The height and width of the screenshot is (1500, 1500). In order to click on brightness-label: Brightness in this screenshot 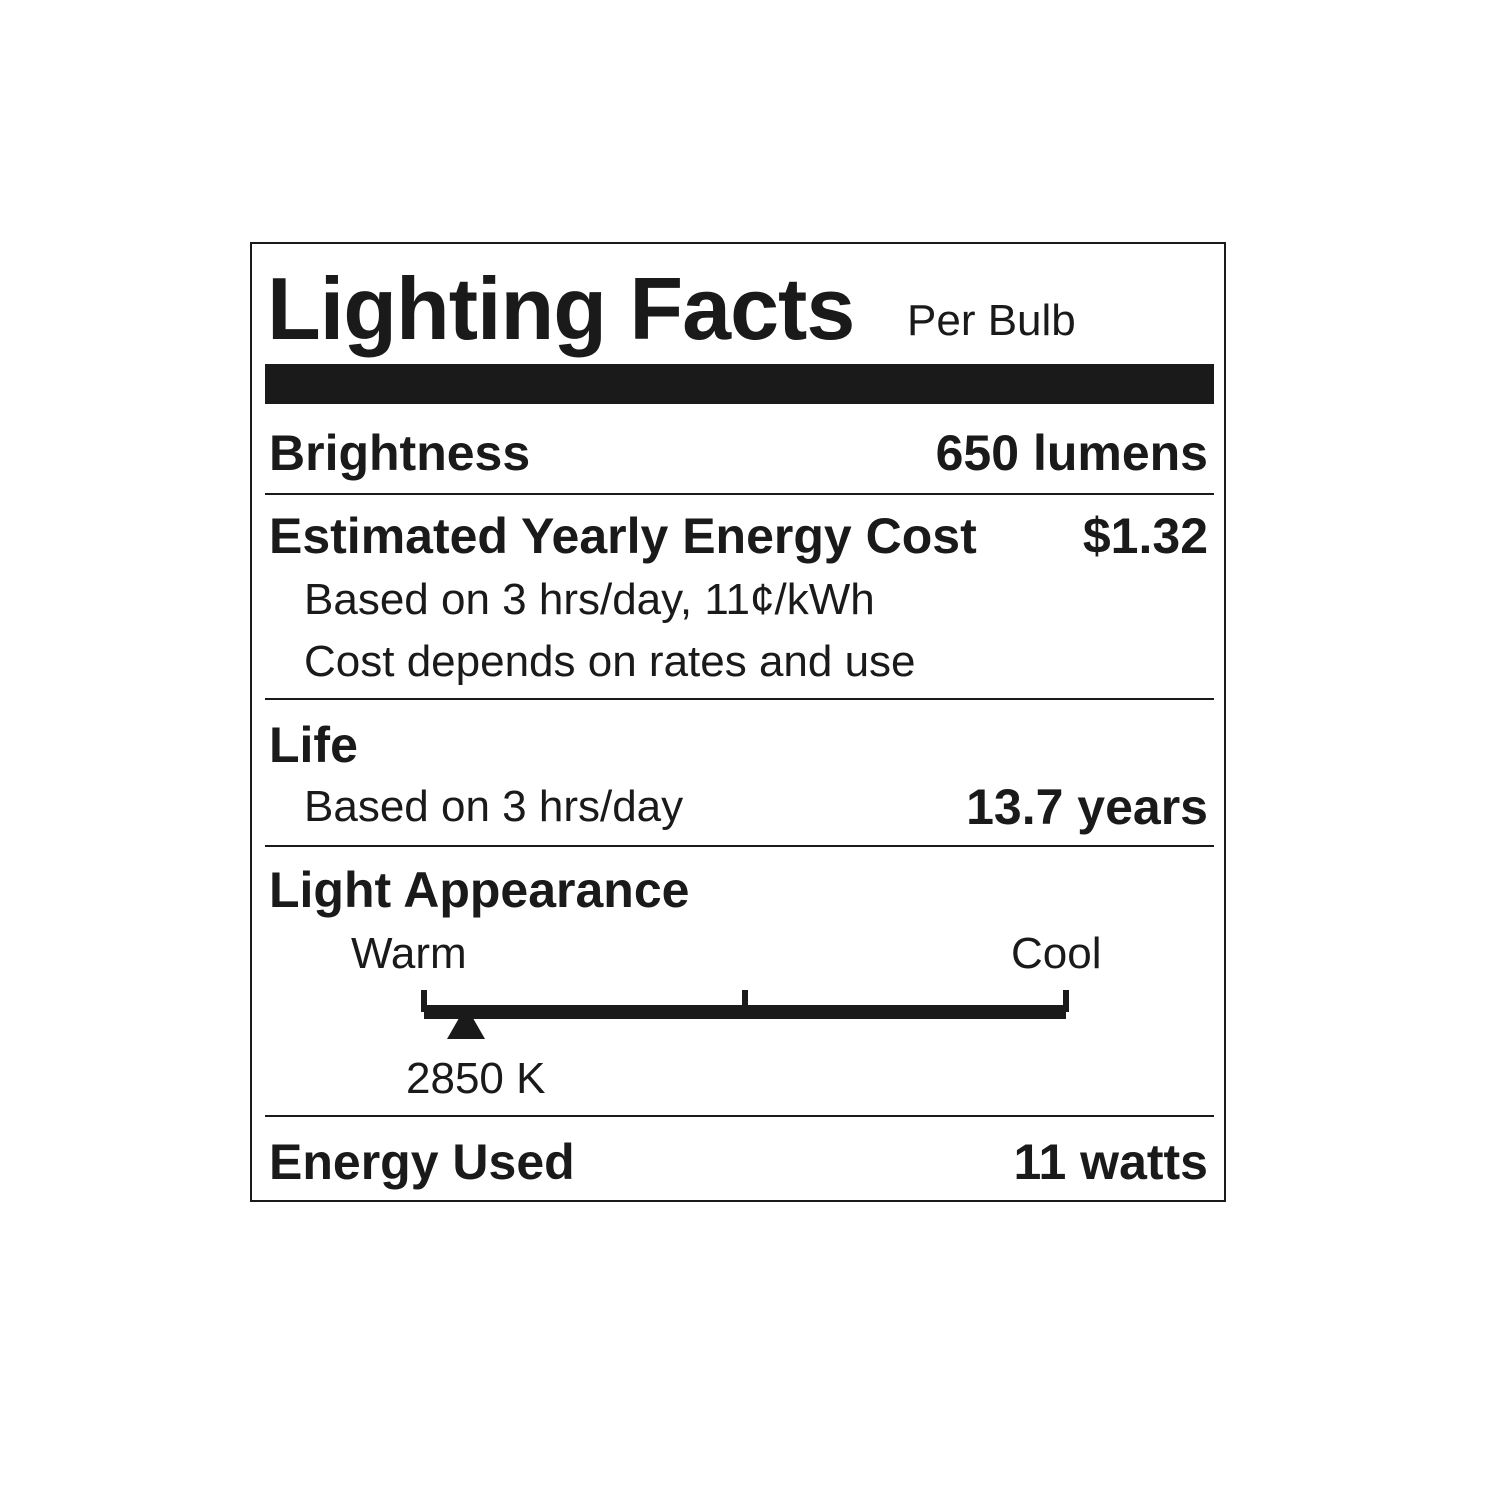, I will do `click(400, 453)`.